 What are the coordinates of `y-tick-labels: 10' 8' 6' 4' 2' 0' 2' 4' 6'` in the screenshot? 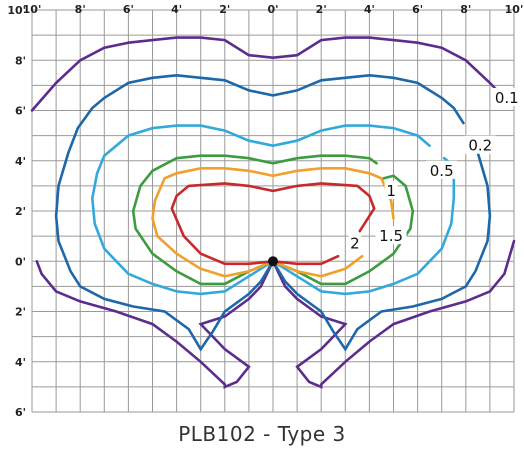 It's located at (16, 211).